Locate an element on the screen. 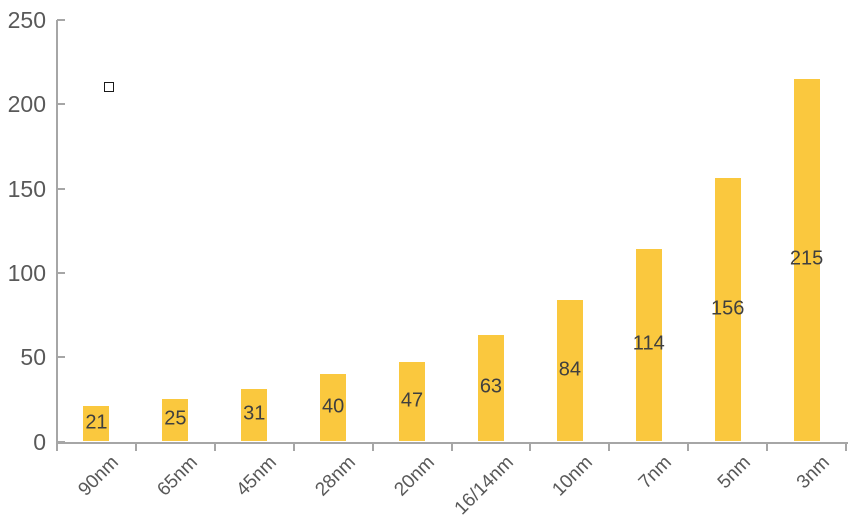 This screenshot has width=854, height=525. bar-value-label: 21 is located at coordinates (96, 422).